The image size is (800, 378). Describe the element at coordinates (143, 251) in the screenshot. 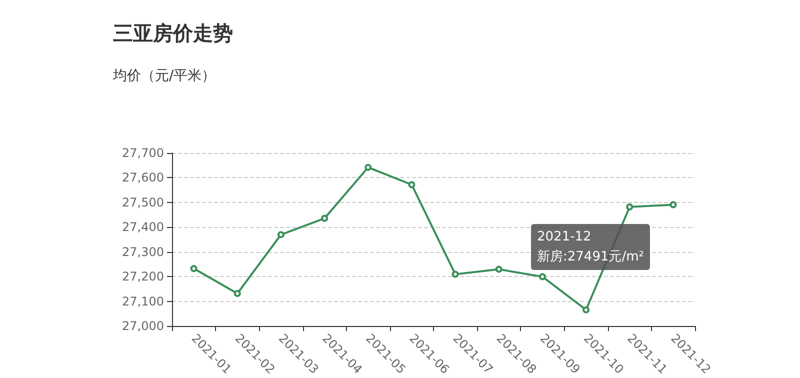

I see `y-tick-label: 27,300` at that location.